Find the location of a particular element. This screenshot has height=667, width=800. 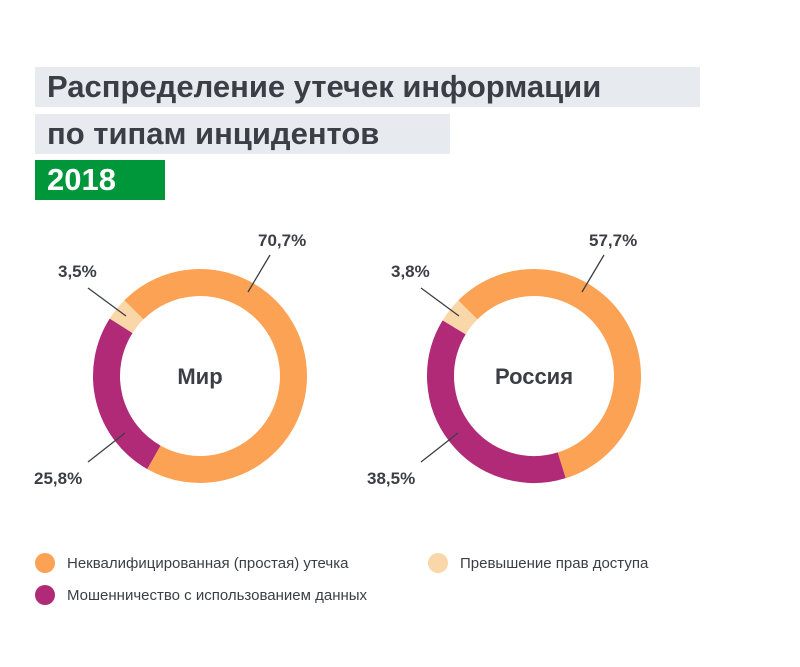

label-russia-fraud: 38,5% is located at coordinates (391, 478).